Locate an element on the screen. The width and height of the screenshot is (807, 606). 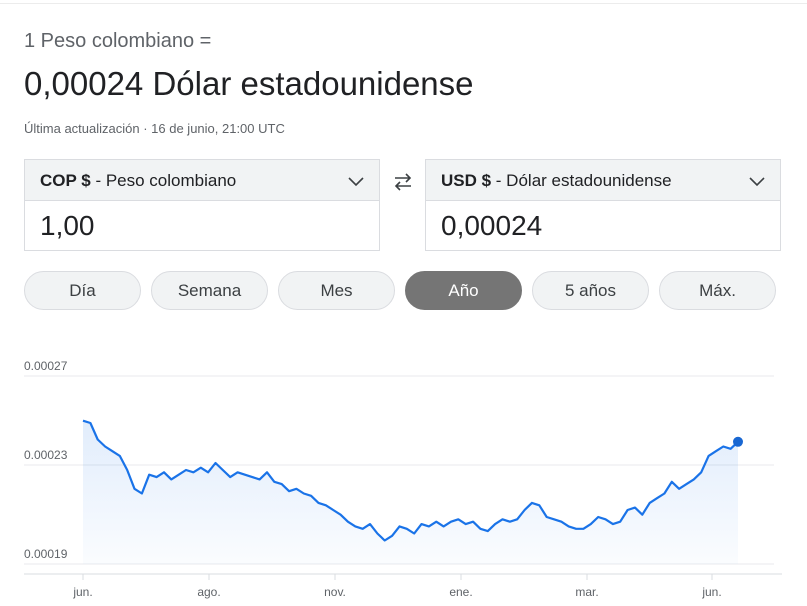
from-currency-selector: COP $ - Peso colombiano is located at coordinates (202, 180).